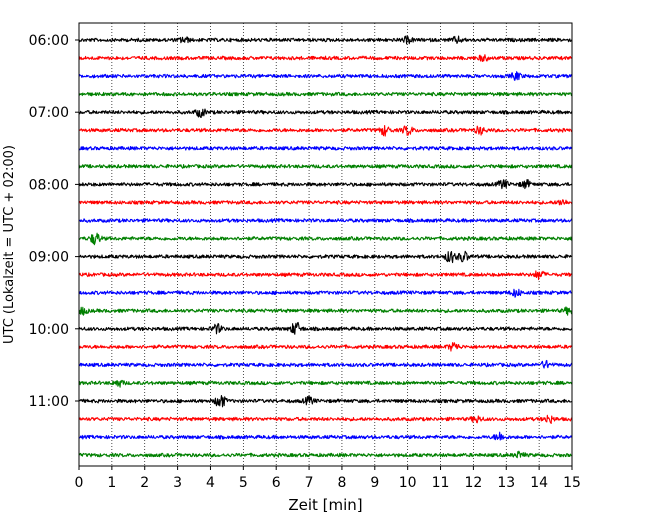  I want to click on x-tick-label: 6, so click(276, 483).